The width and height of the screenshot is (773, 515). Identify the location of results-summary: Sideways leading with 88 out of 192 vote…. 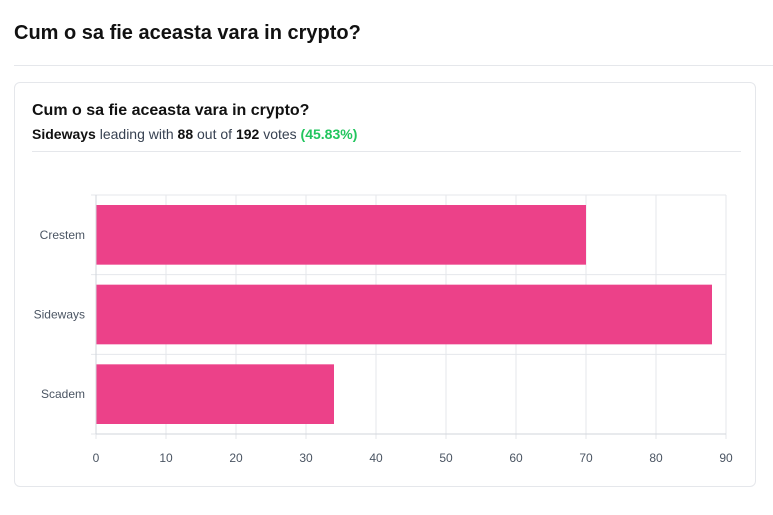
(194, 134).